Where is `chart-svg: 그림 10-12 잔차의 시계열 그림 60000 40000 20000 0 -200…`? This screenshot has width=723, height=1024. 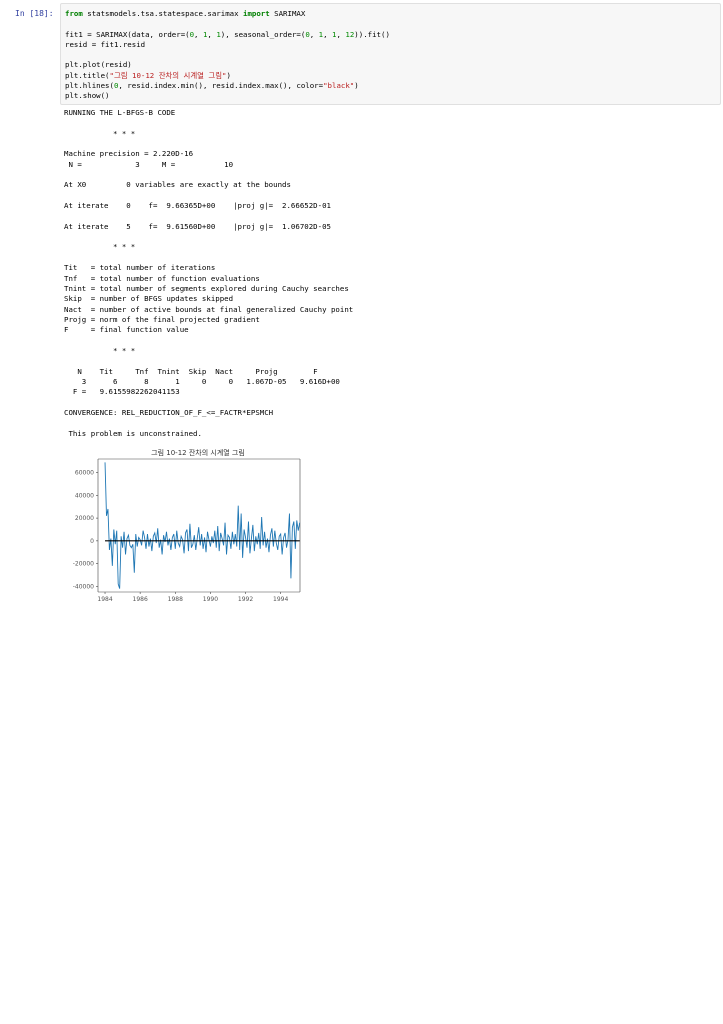 chart-svg: 그림 10-12 잔차의 시계열 그림 60000 40000 20000 0 -200… is located at coordinates (187, 525).